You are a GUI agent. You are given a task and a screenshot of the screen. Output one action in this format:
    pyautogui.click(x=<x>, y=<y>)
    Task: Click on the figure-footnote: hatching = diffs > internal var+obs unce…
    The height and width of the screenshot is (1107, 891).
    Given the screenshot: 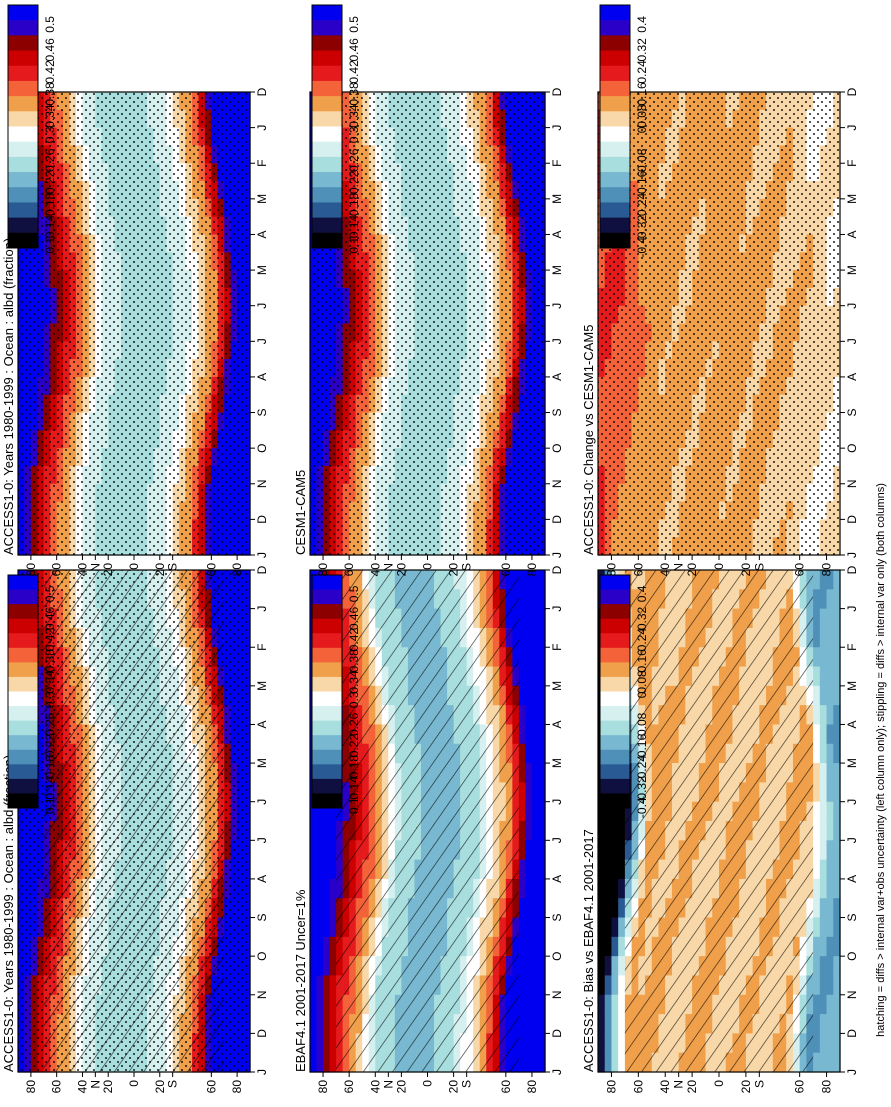 What is the action you would take?
    pyautogui.click(x=881, y=760)
    